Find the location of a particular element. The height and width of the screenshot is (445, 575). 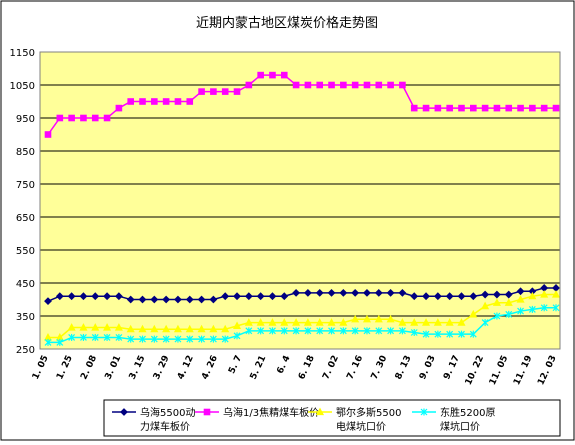

legend-swatch-marker is located at coordinates (124, 412).